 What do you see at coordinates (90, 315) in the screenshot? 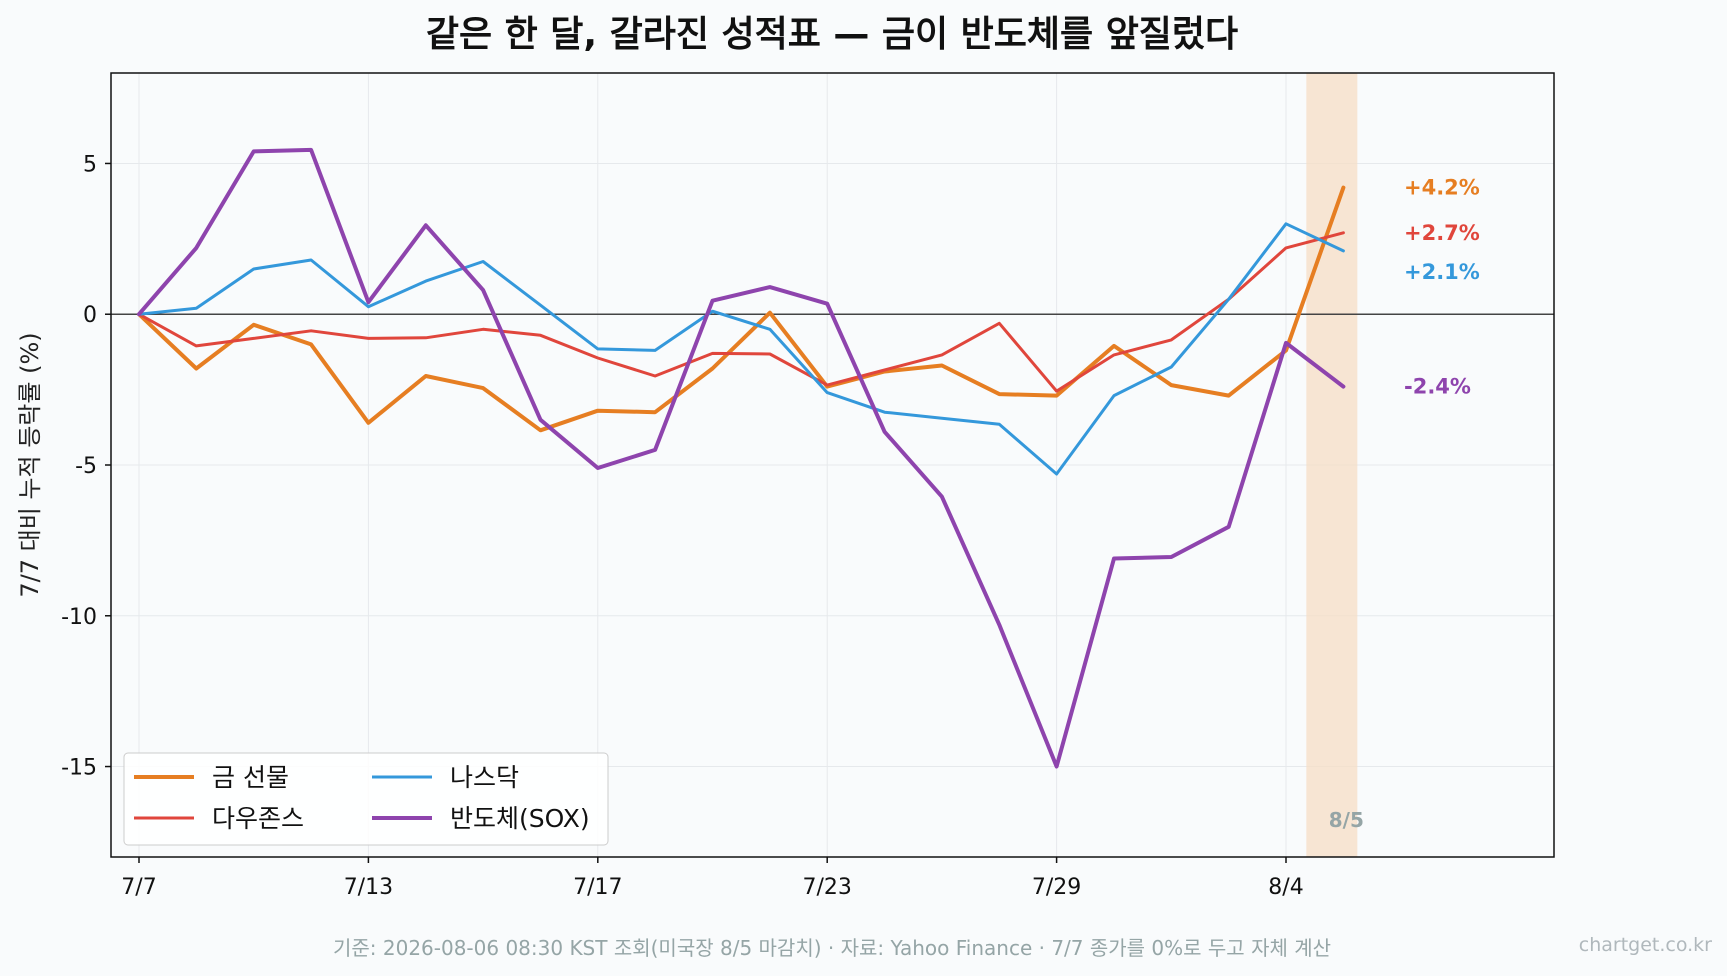
I see `y-tick-label: 0` at bounding box center [90, 315].